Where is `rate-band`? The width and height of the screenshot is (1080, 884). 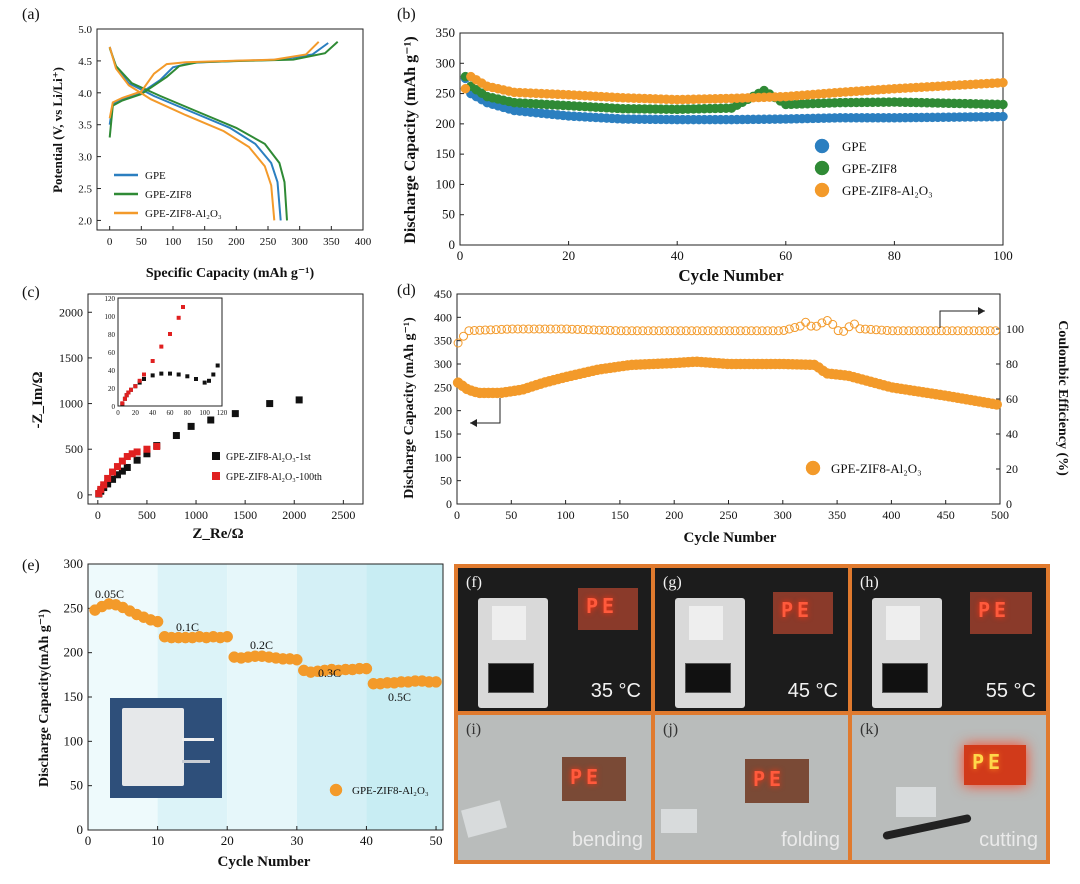
rate-band is located at coordinates (262, 697).